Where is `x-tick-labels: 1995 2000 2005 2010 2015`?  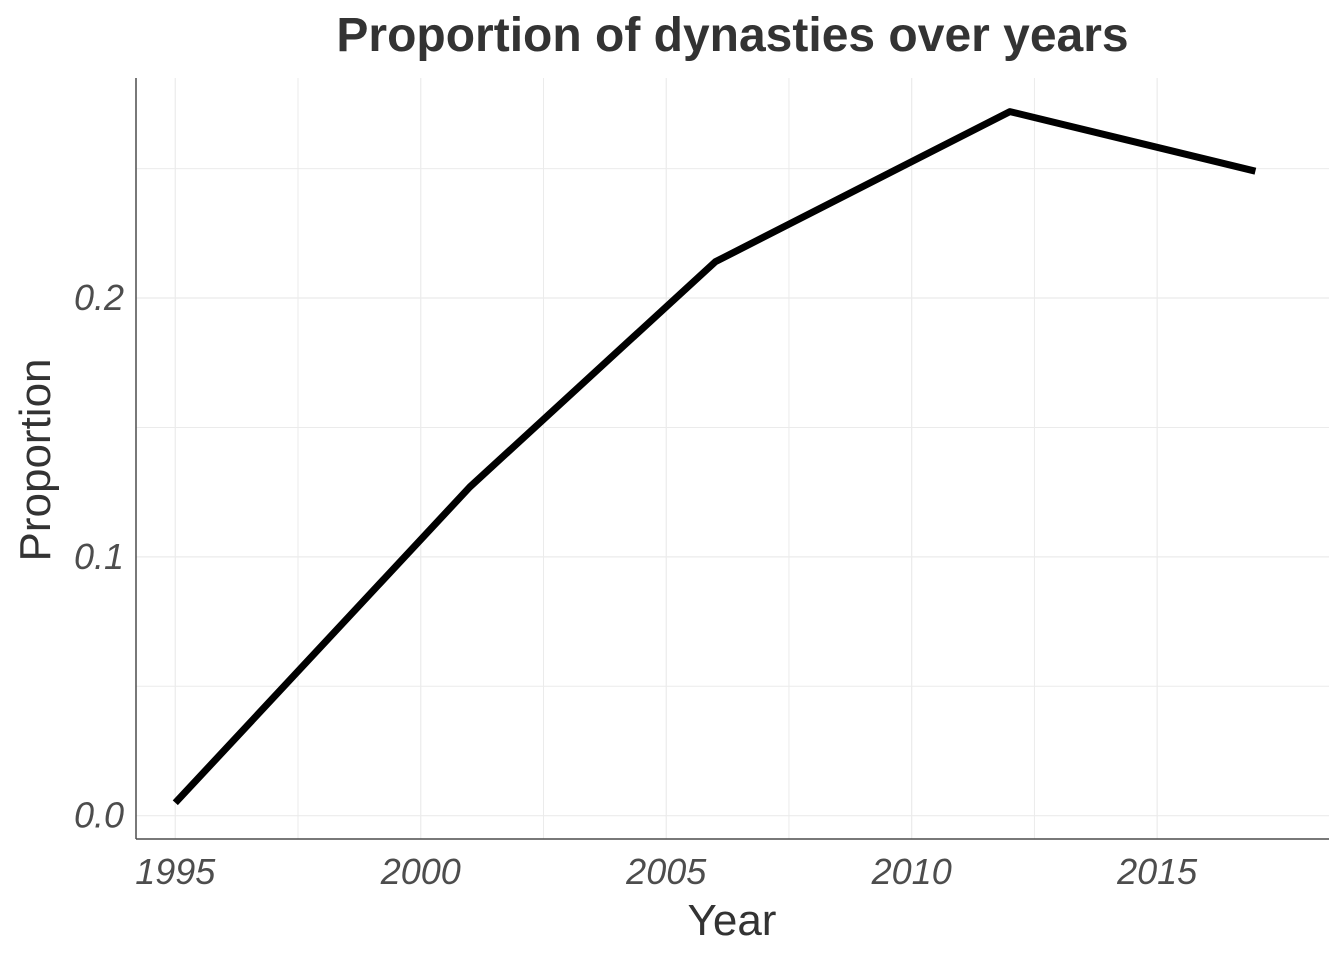 x-tick-labels: 1995 2000 2005 2010 2015 is located at coordinates (666, 871).